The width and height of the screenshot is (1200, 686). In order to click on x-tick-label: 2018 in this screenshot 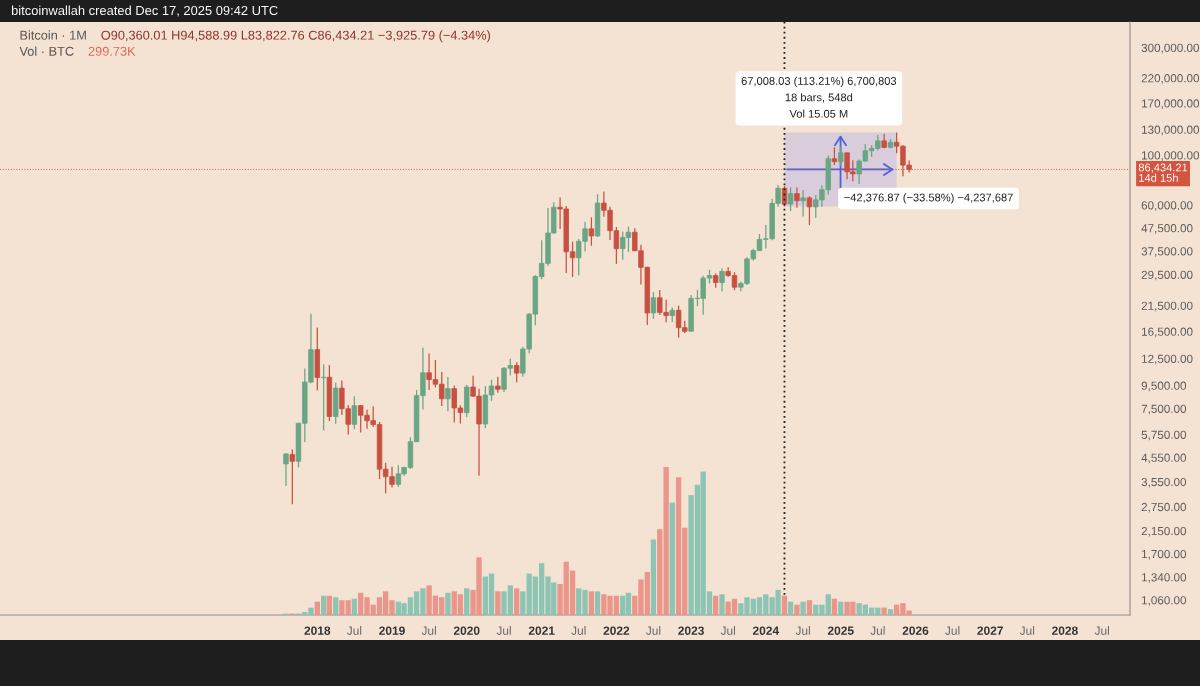, I will do `click(317, 630)`.